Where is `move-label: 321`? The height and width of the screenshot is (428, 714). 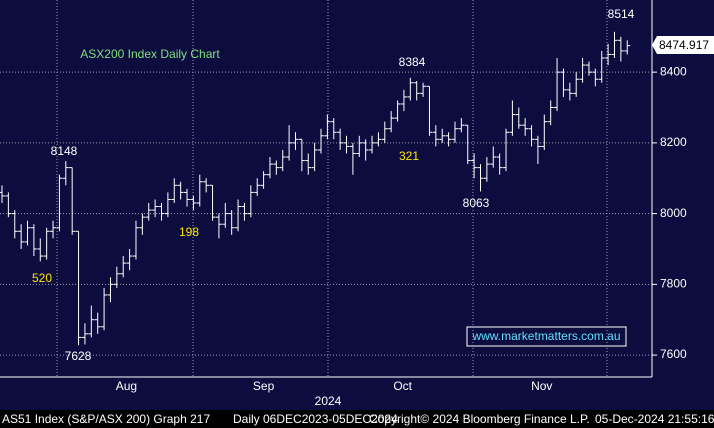
move-label: 321 is located at coordinates (409, 156).